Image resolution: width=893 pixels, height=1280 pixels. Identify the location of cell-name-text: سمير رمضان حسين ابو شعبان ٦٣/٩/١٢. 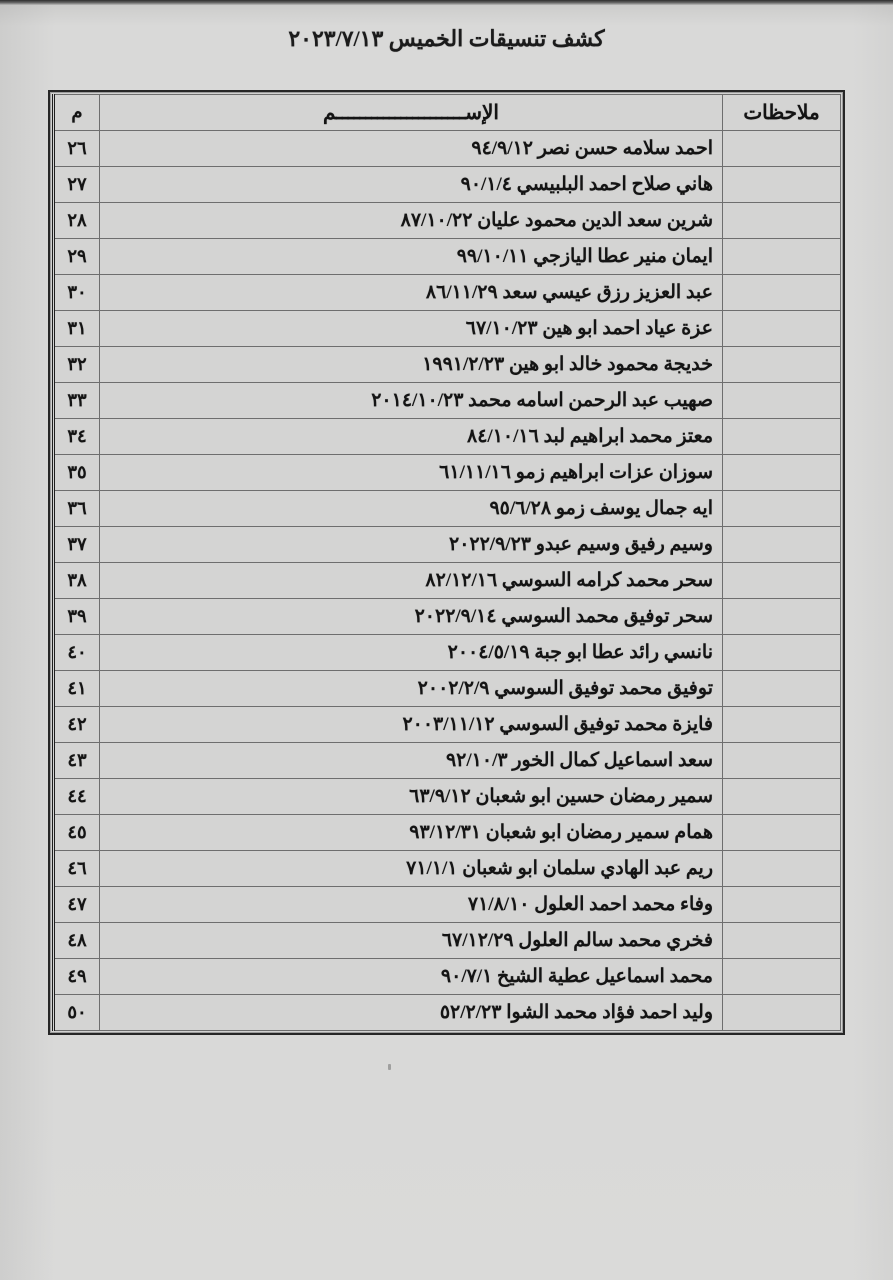
(561, 796).